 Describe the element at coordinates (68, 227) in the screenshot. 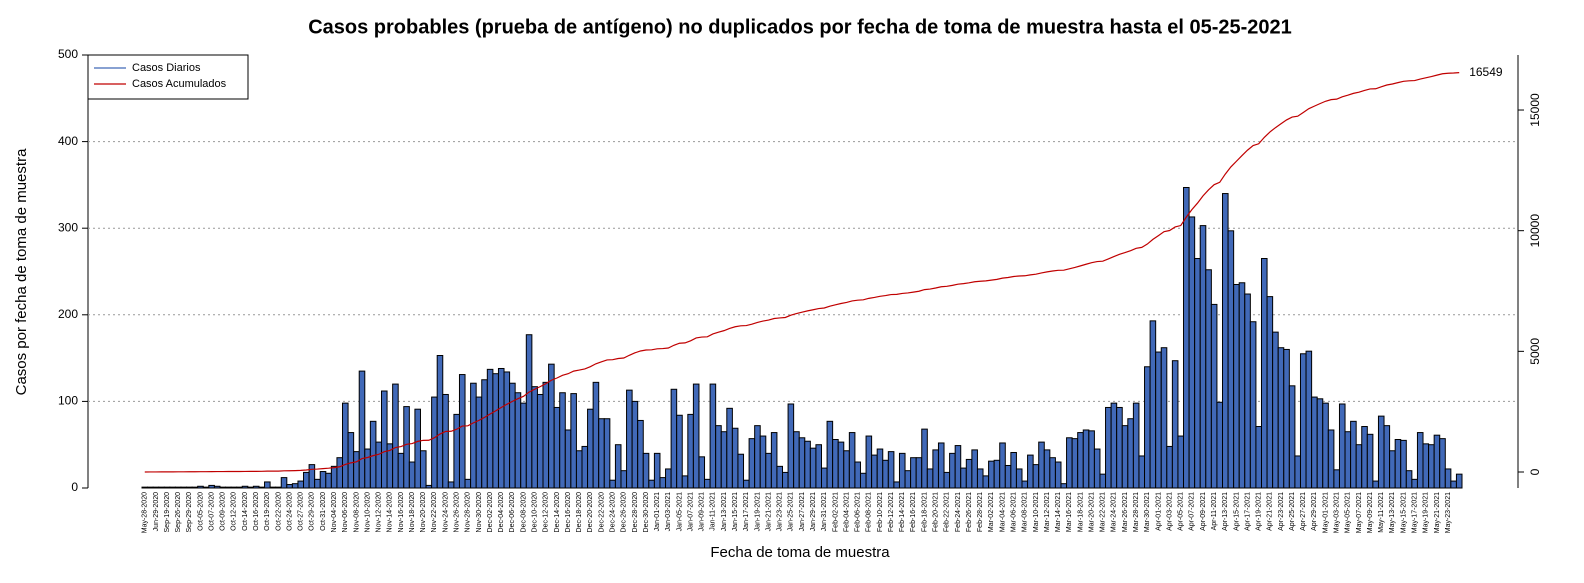

I see `y-tick-label: 300` at that location.